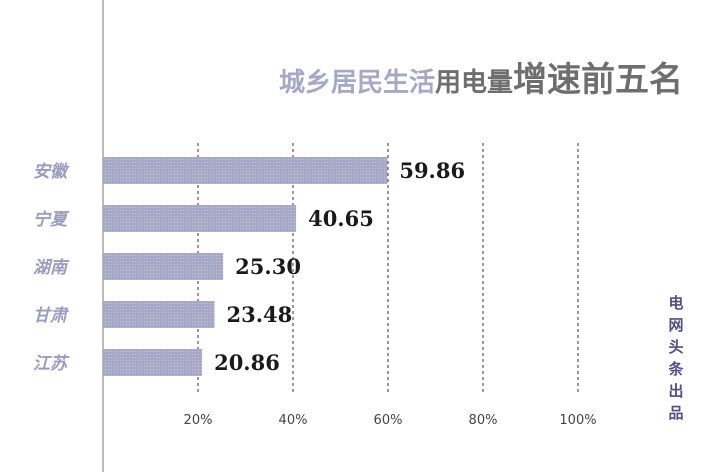 Image resolution: width=703 pixels, height=472 pixels. I want to click on value-label: 59.86, so click(432, 170).